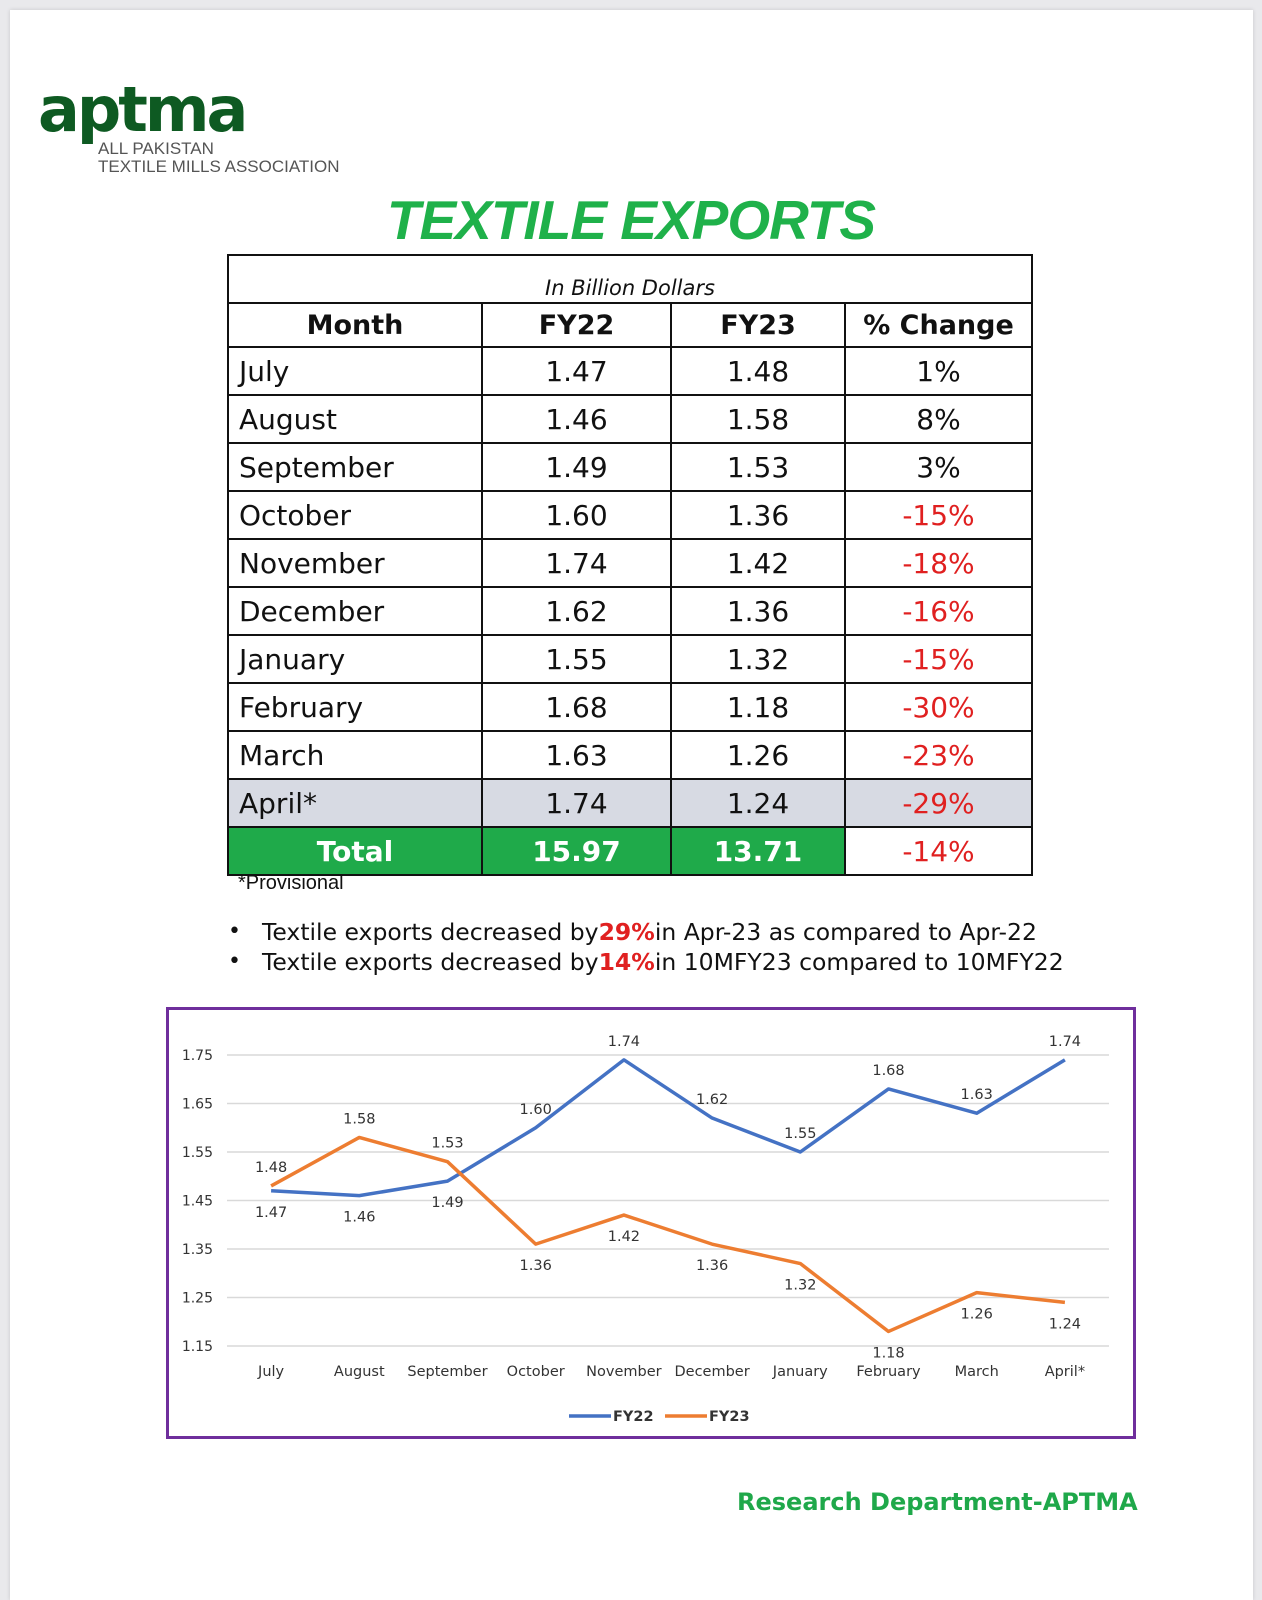  Describe the element at coordinates (712, 1100) in the screenshot. I see `data-label: 1.62` at that location.